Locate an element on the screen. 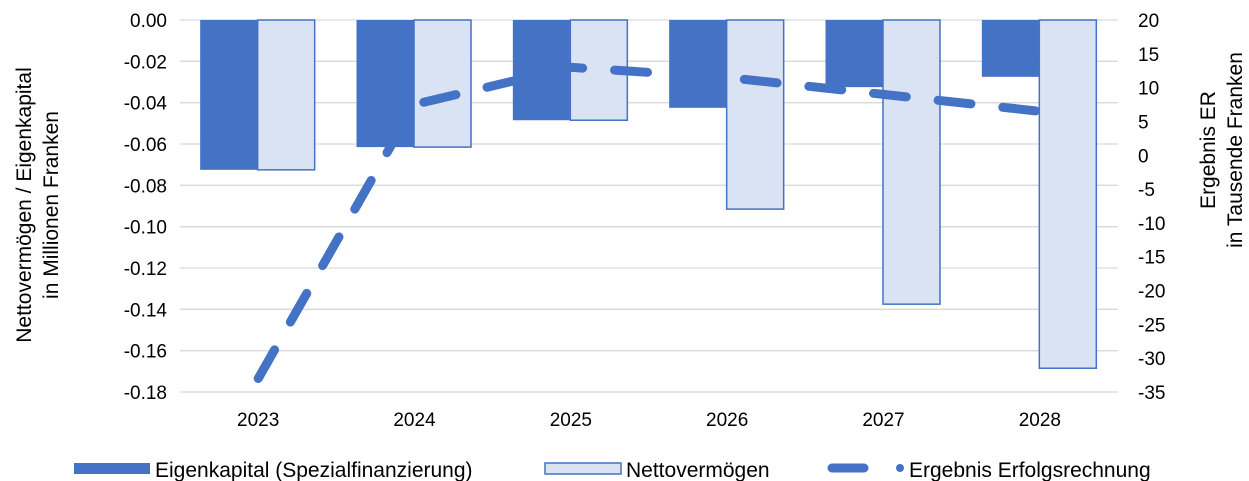  right-tick-label-9: -25 is located at coordinates (1151, 325).